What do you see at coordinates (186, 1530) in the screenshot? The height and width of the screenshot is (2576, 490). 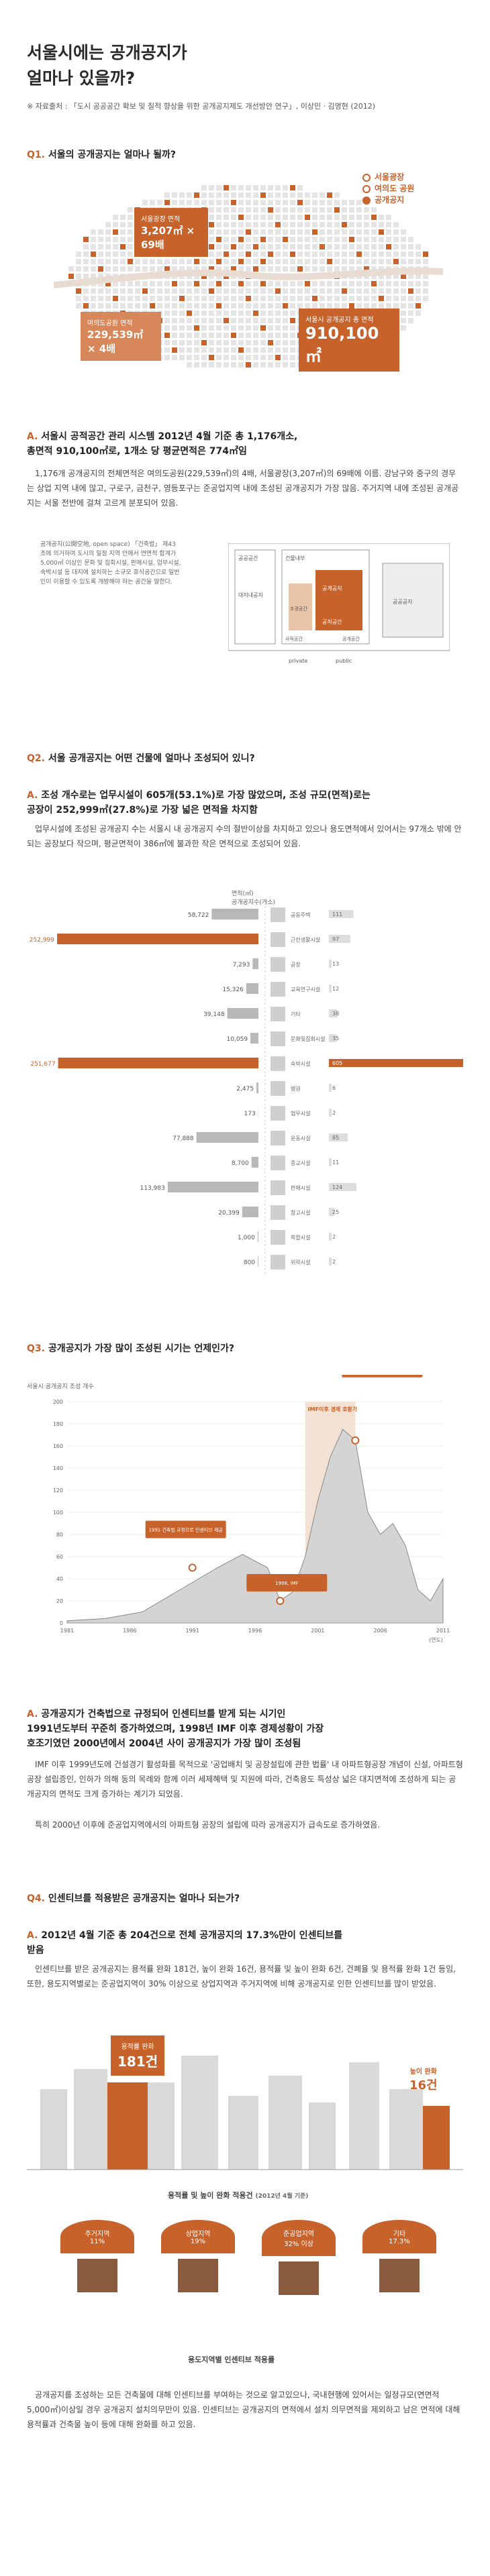 I see `annotation-label: 1991 건축법 규정으로 인센티브 제공` at bounding box center [186, 1530].